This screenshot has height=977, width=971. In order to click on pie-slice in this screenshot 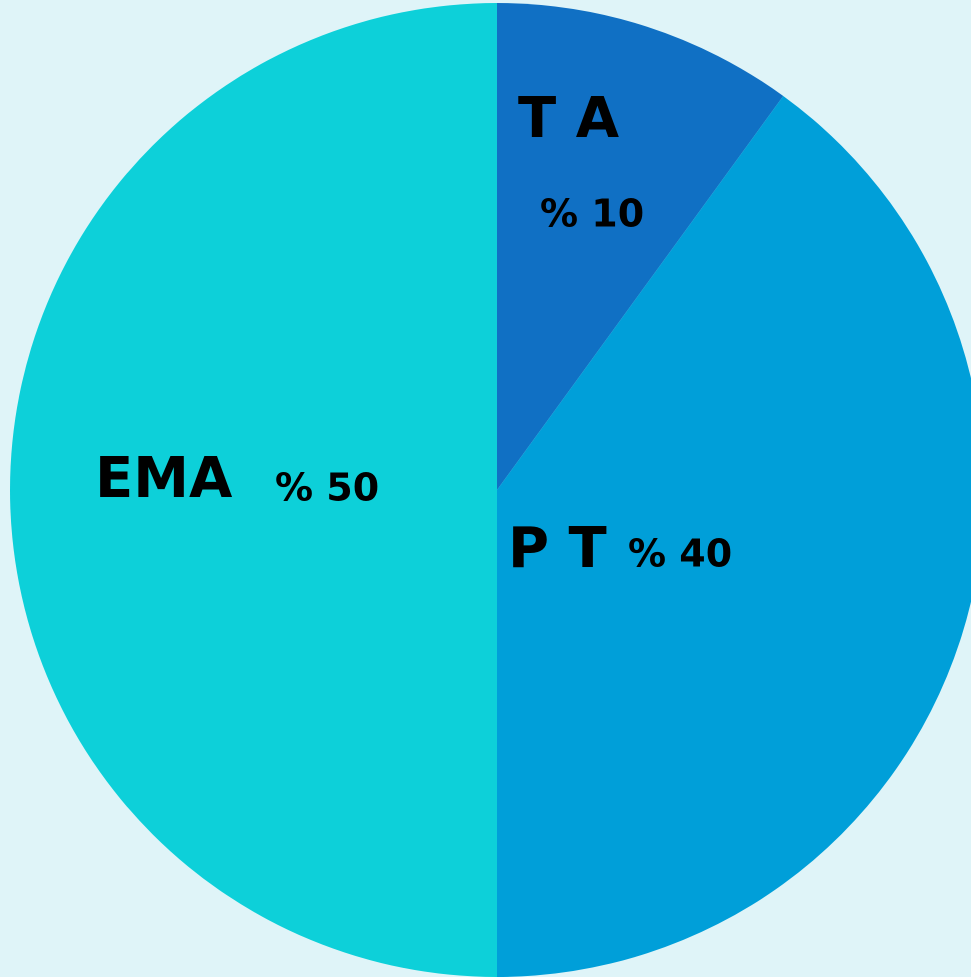, I will do `click(640, 246)`.